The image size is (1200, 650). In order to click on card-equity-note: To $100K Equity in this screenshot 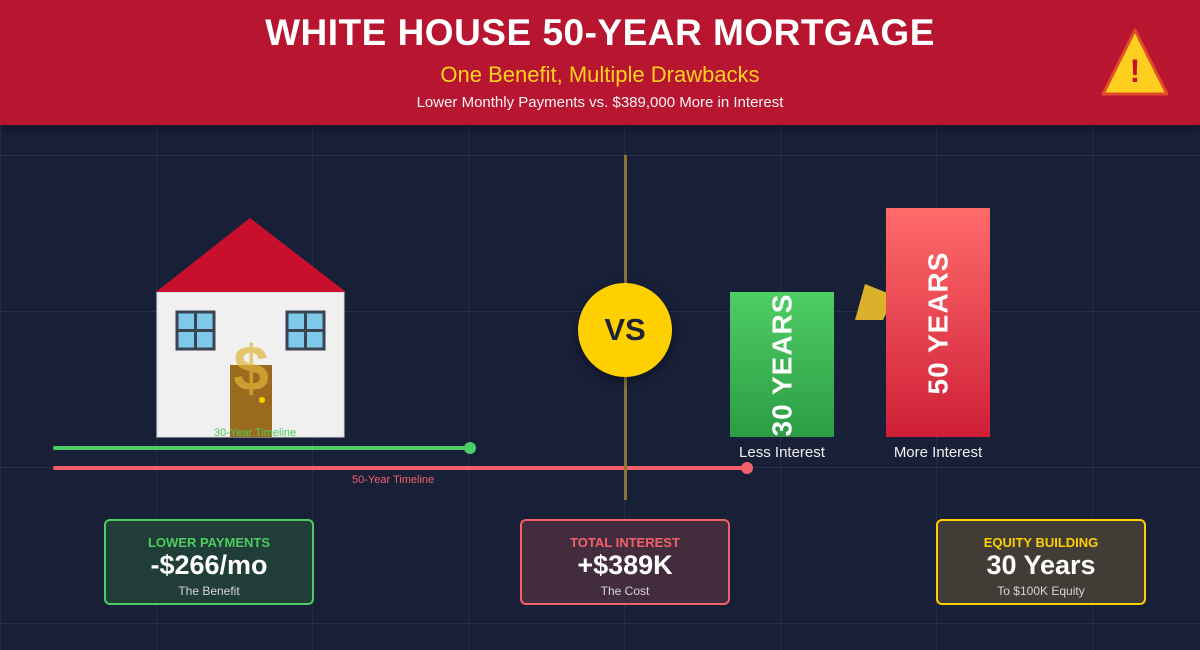, I will do `click(1041, 591)`.